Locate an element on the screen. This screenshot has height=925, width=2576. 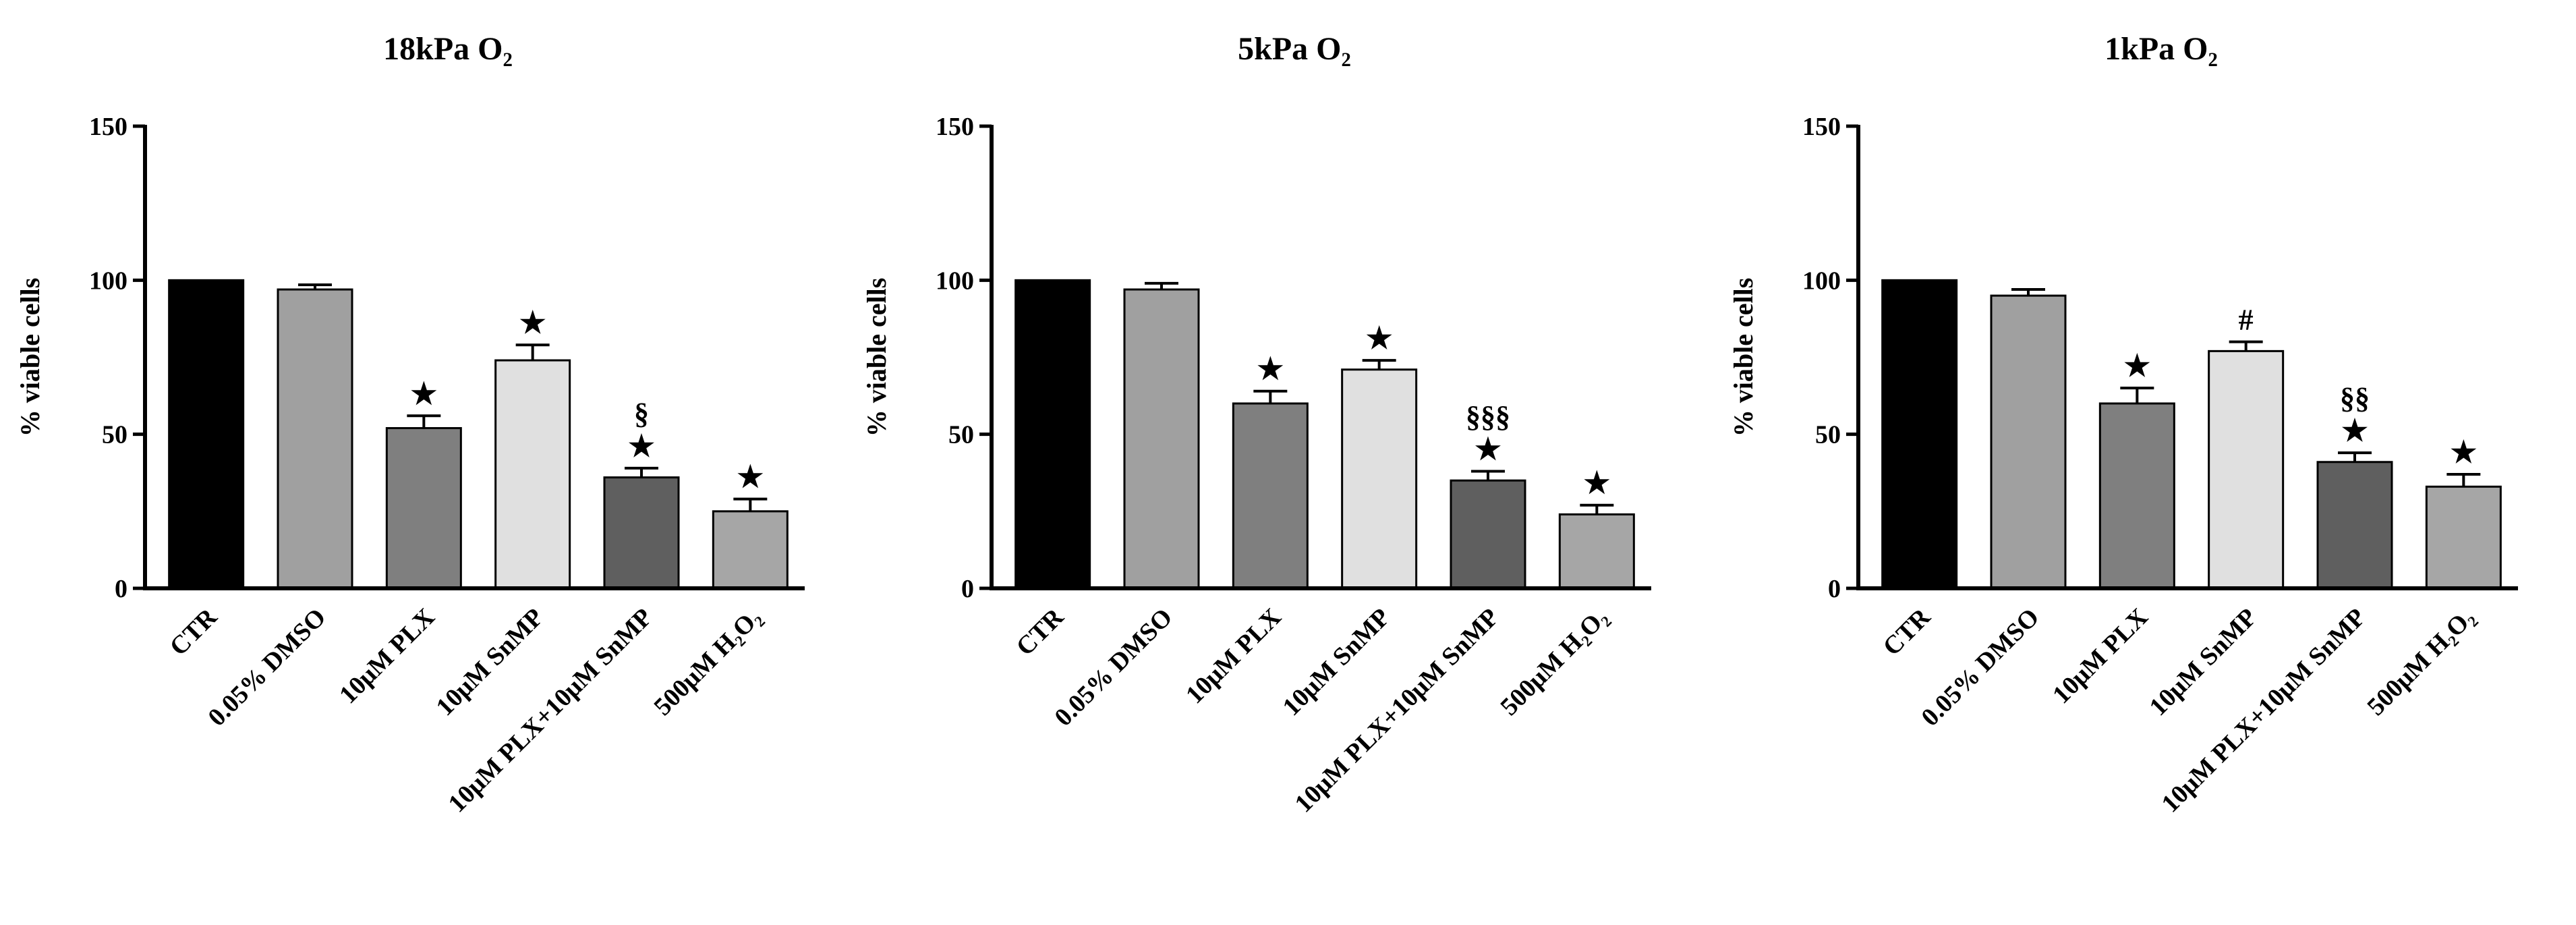
chart-title: 18kPa O₂ is located at coordinates (448, 49).